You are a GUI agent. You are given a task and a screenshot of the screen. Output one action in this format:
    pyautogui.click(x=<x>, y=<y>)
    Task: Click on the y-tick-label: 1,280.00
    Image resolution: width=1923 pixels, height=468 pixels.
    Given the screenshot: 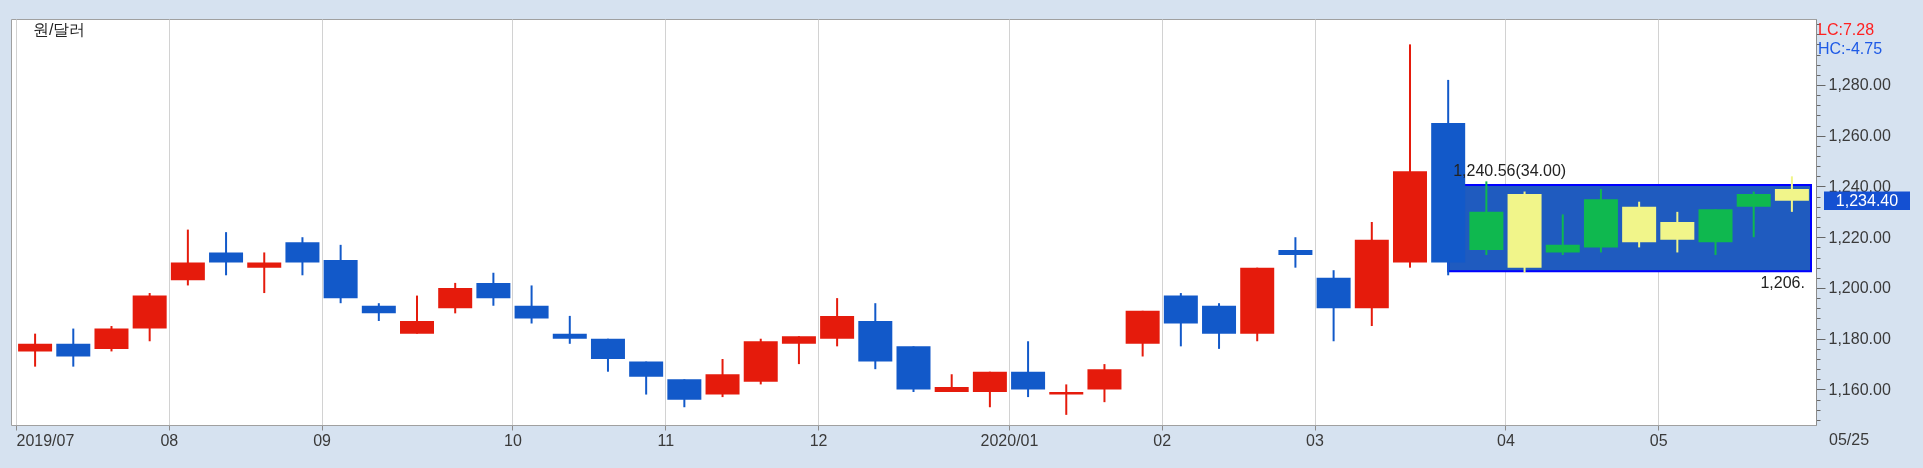 What is the action you would take?
    pyautogui.click(x=1859, y=85)
    